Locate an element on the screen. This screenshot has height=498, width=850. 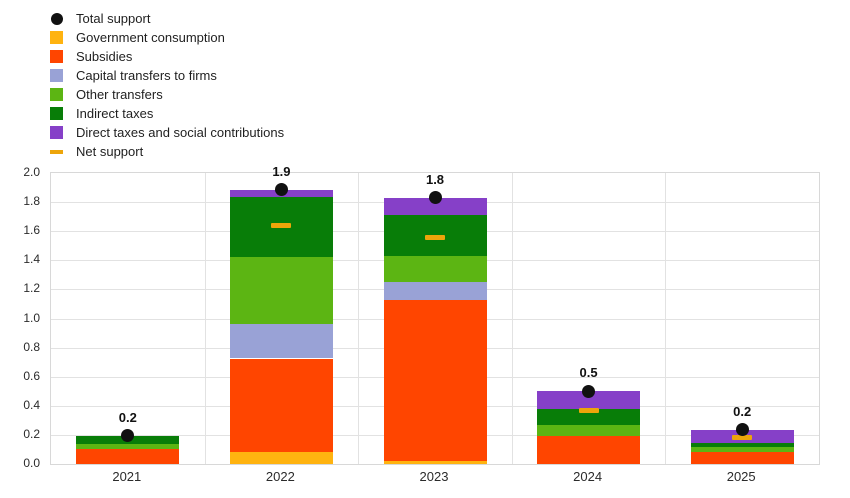
y-tick-label-1.8: 1.8 is located at coordinates (31, 201).